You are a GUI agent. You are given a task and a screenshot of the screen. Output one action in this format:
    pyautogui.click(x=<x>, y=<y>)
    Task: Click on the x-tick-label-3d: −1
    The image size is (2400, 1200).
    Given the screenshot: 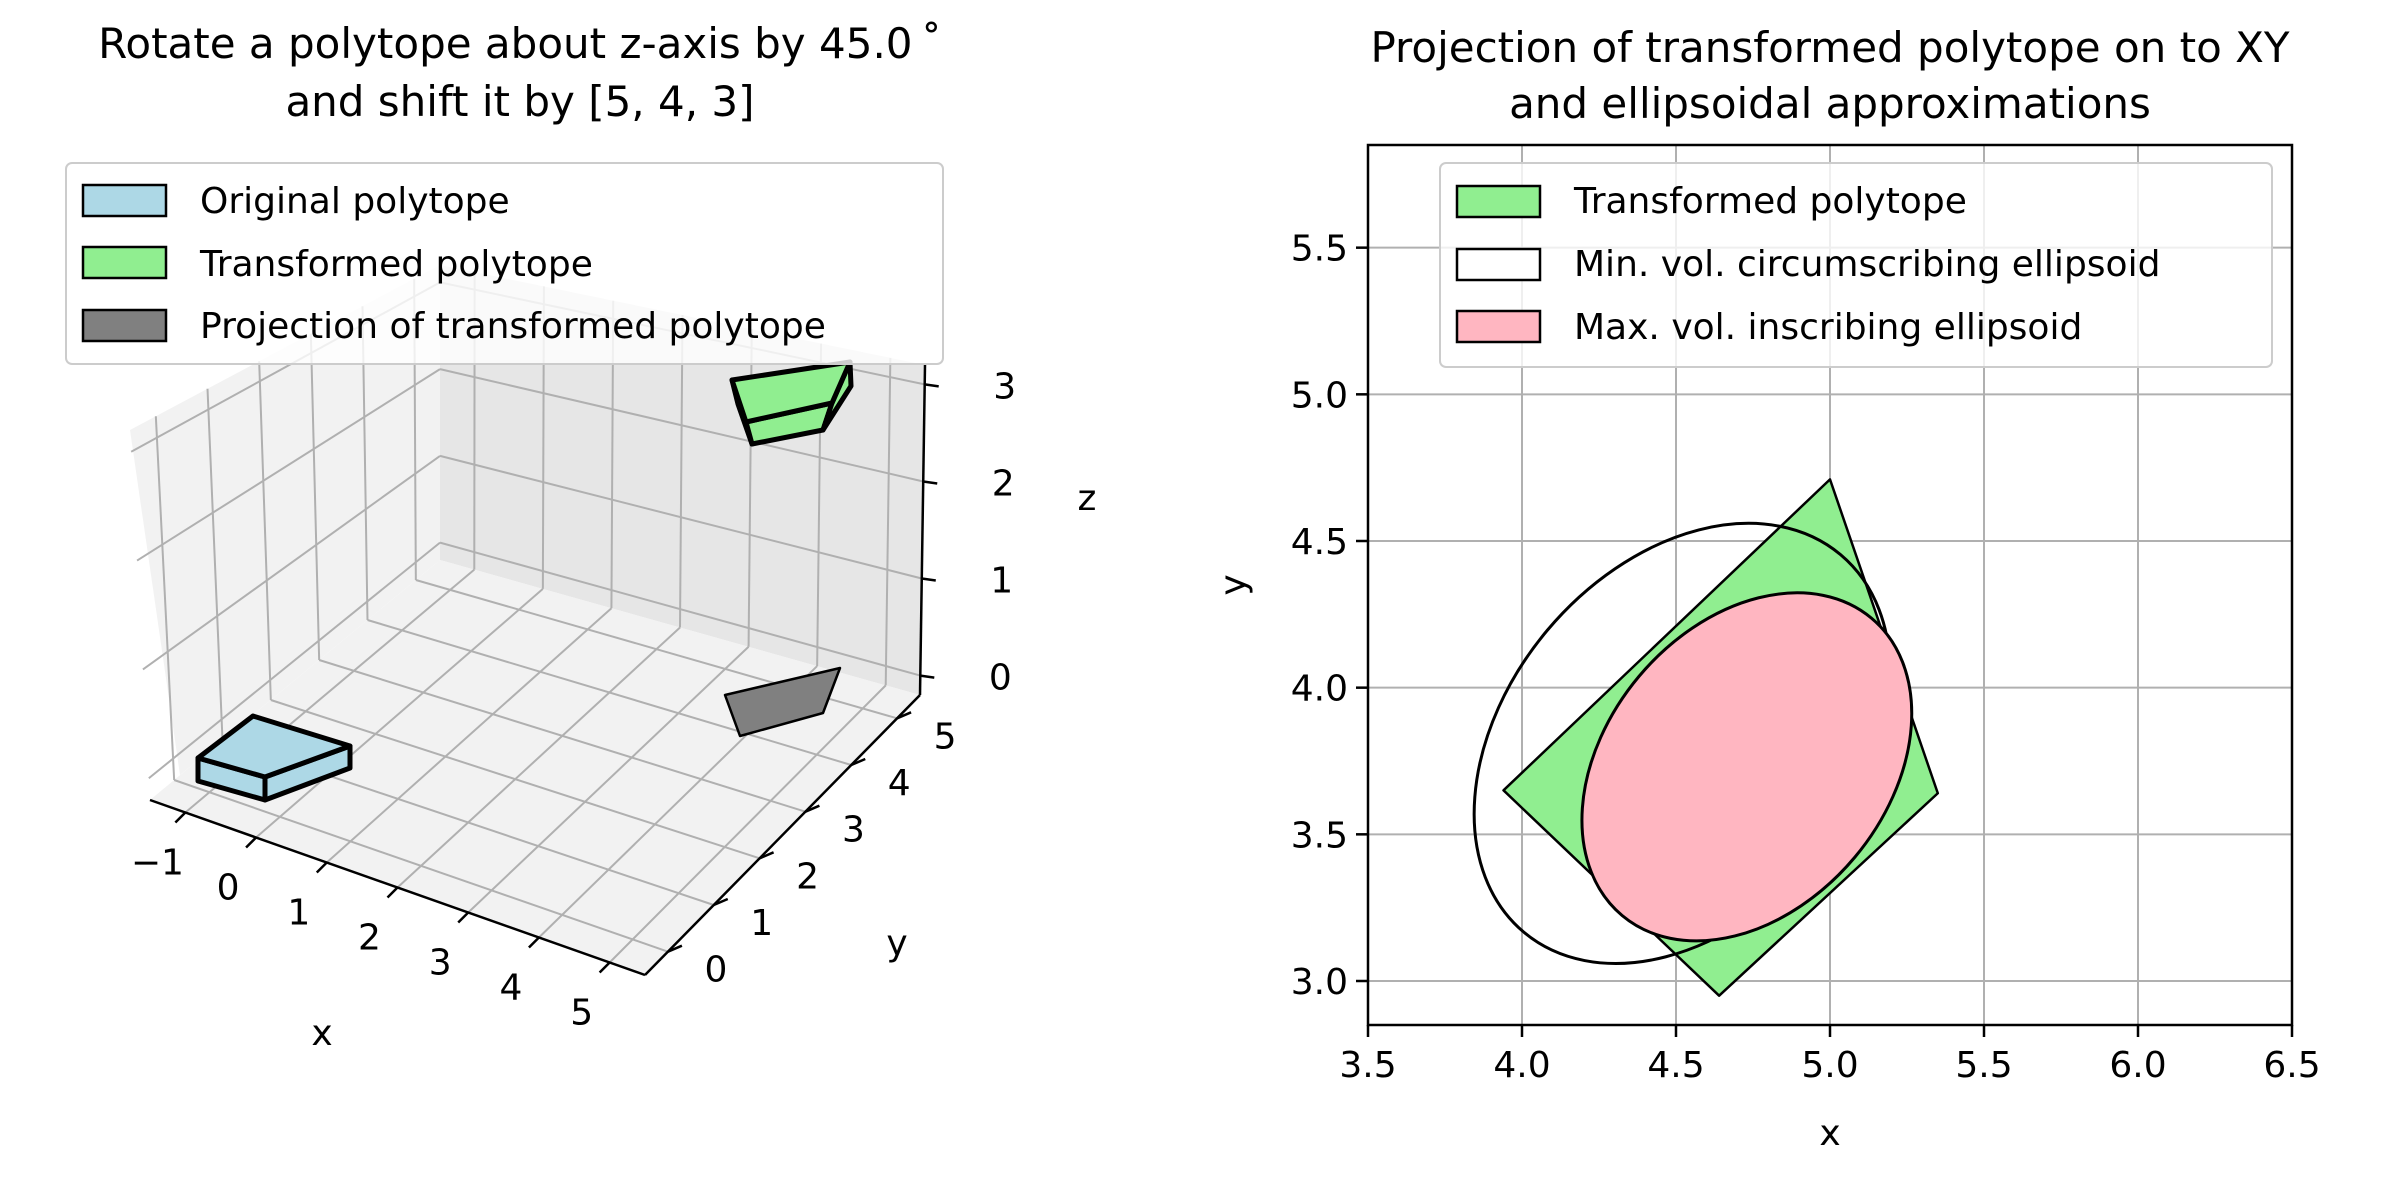 What is the action you would take?
    pyautogui.click(x=157, y=863)
    